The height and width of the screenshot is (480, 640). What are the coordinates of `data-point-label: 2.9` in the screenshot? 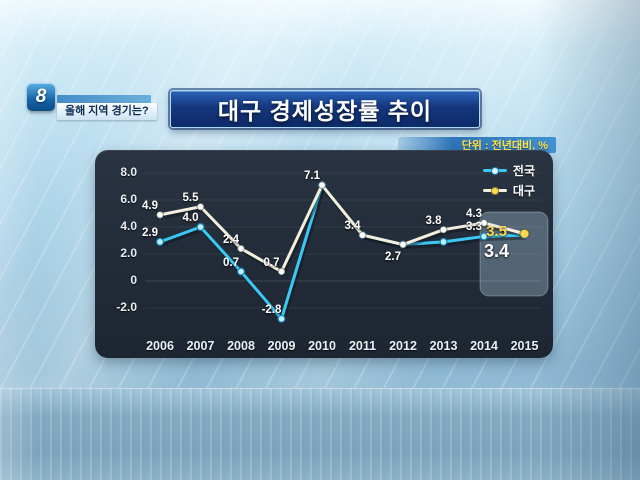 It's located at (150, 232).